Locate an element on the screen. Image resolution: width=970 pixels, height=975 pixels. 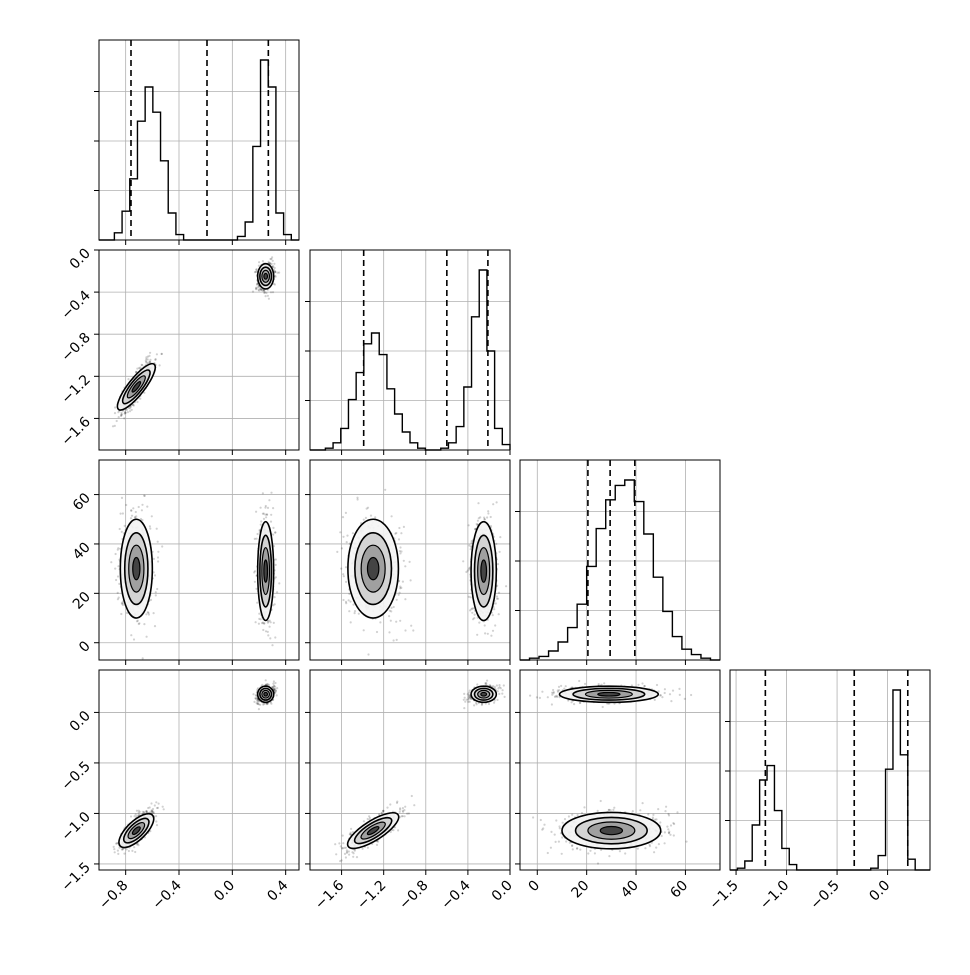
histogram-step is located at coordinates (830, 780).